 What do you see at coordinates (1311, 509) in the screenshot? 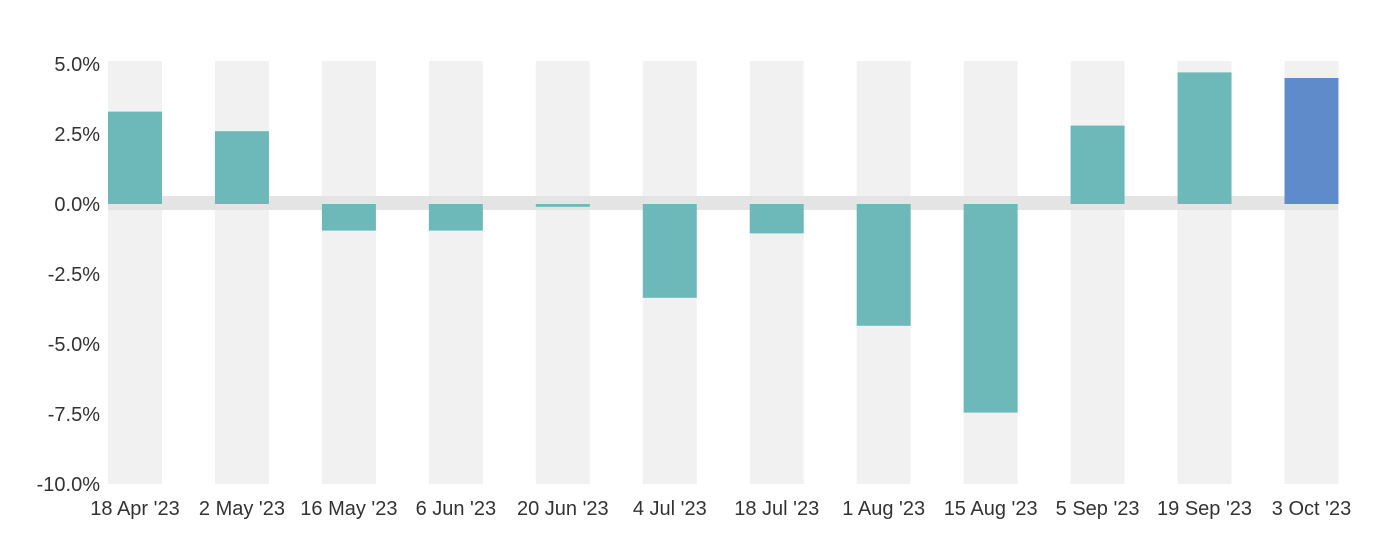
I see `x-tick-label: 3 Oct '23` at bounding box center [1311, 509].